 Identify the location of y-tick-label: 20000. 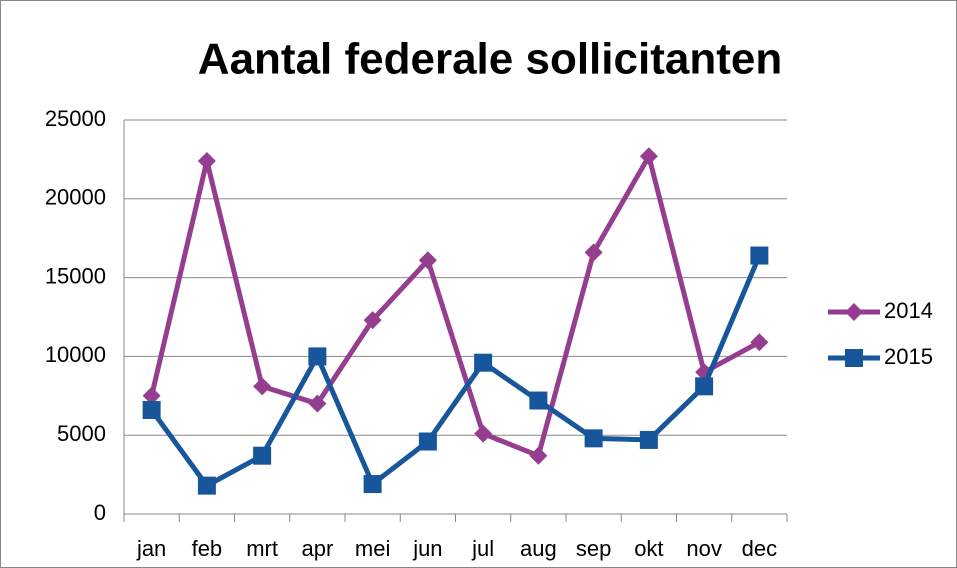
(75, 197).